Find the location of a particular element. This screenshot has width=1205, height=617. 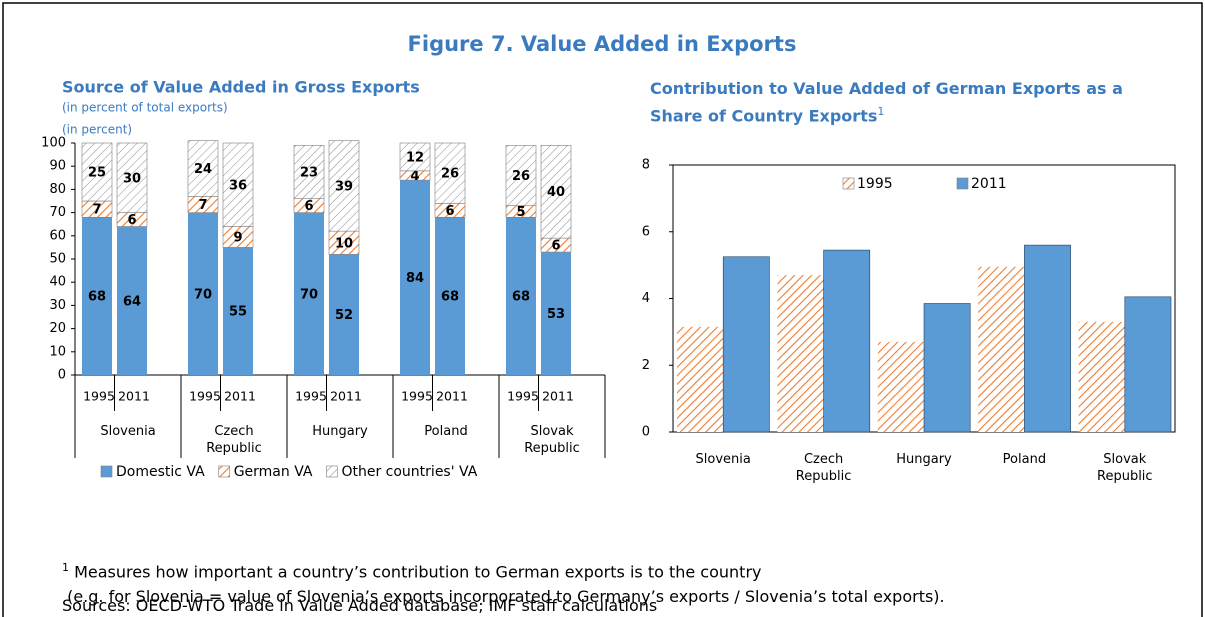

y-tick-label: 6 is located at coordinates (646, 231).